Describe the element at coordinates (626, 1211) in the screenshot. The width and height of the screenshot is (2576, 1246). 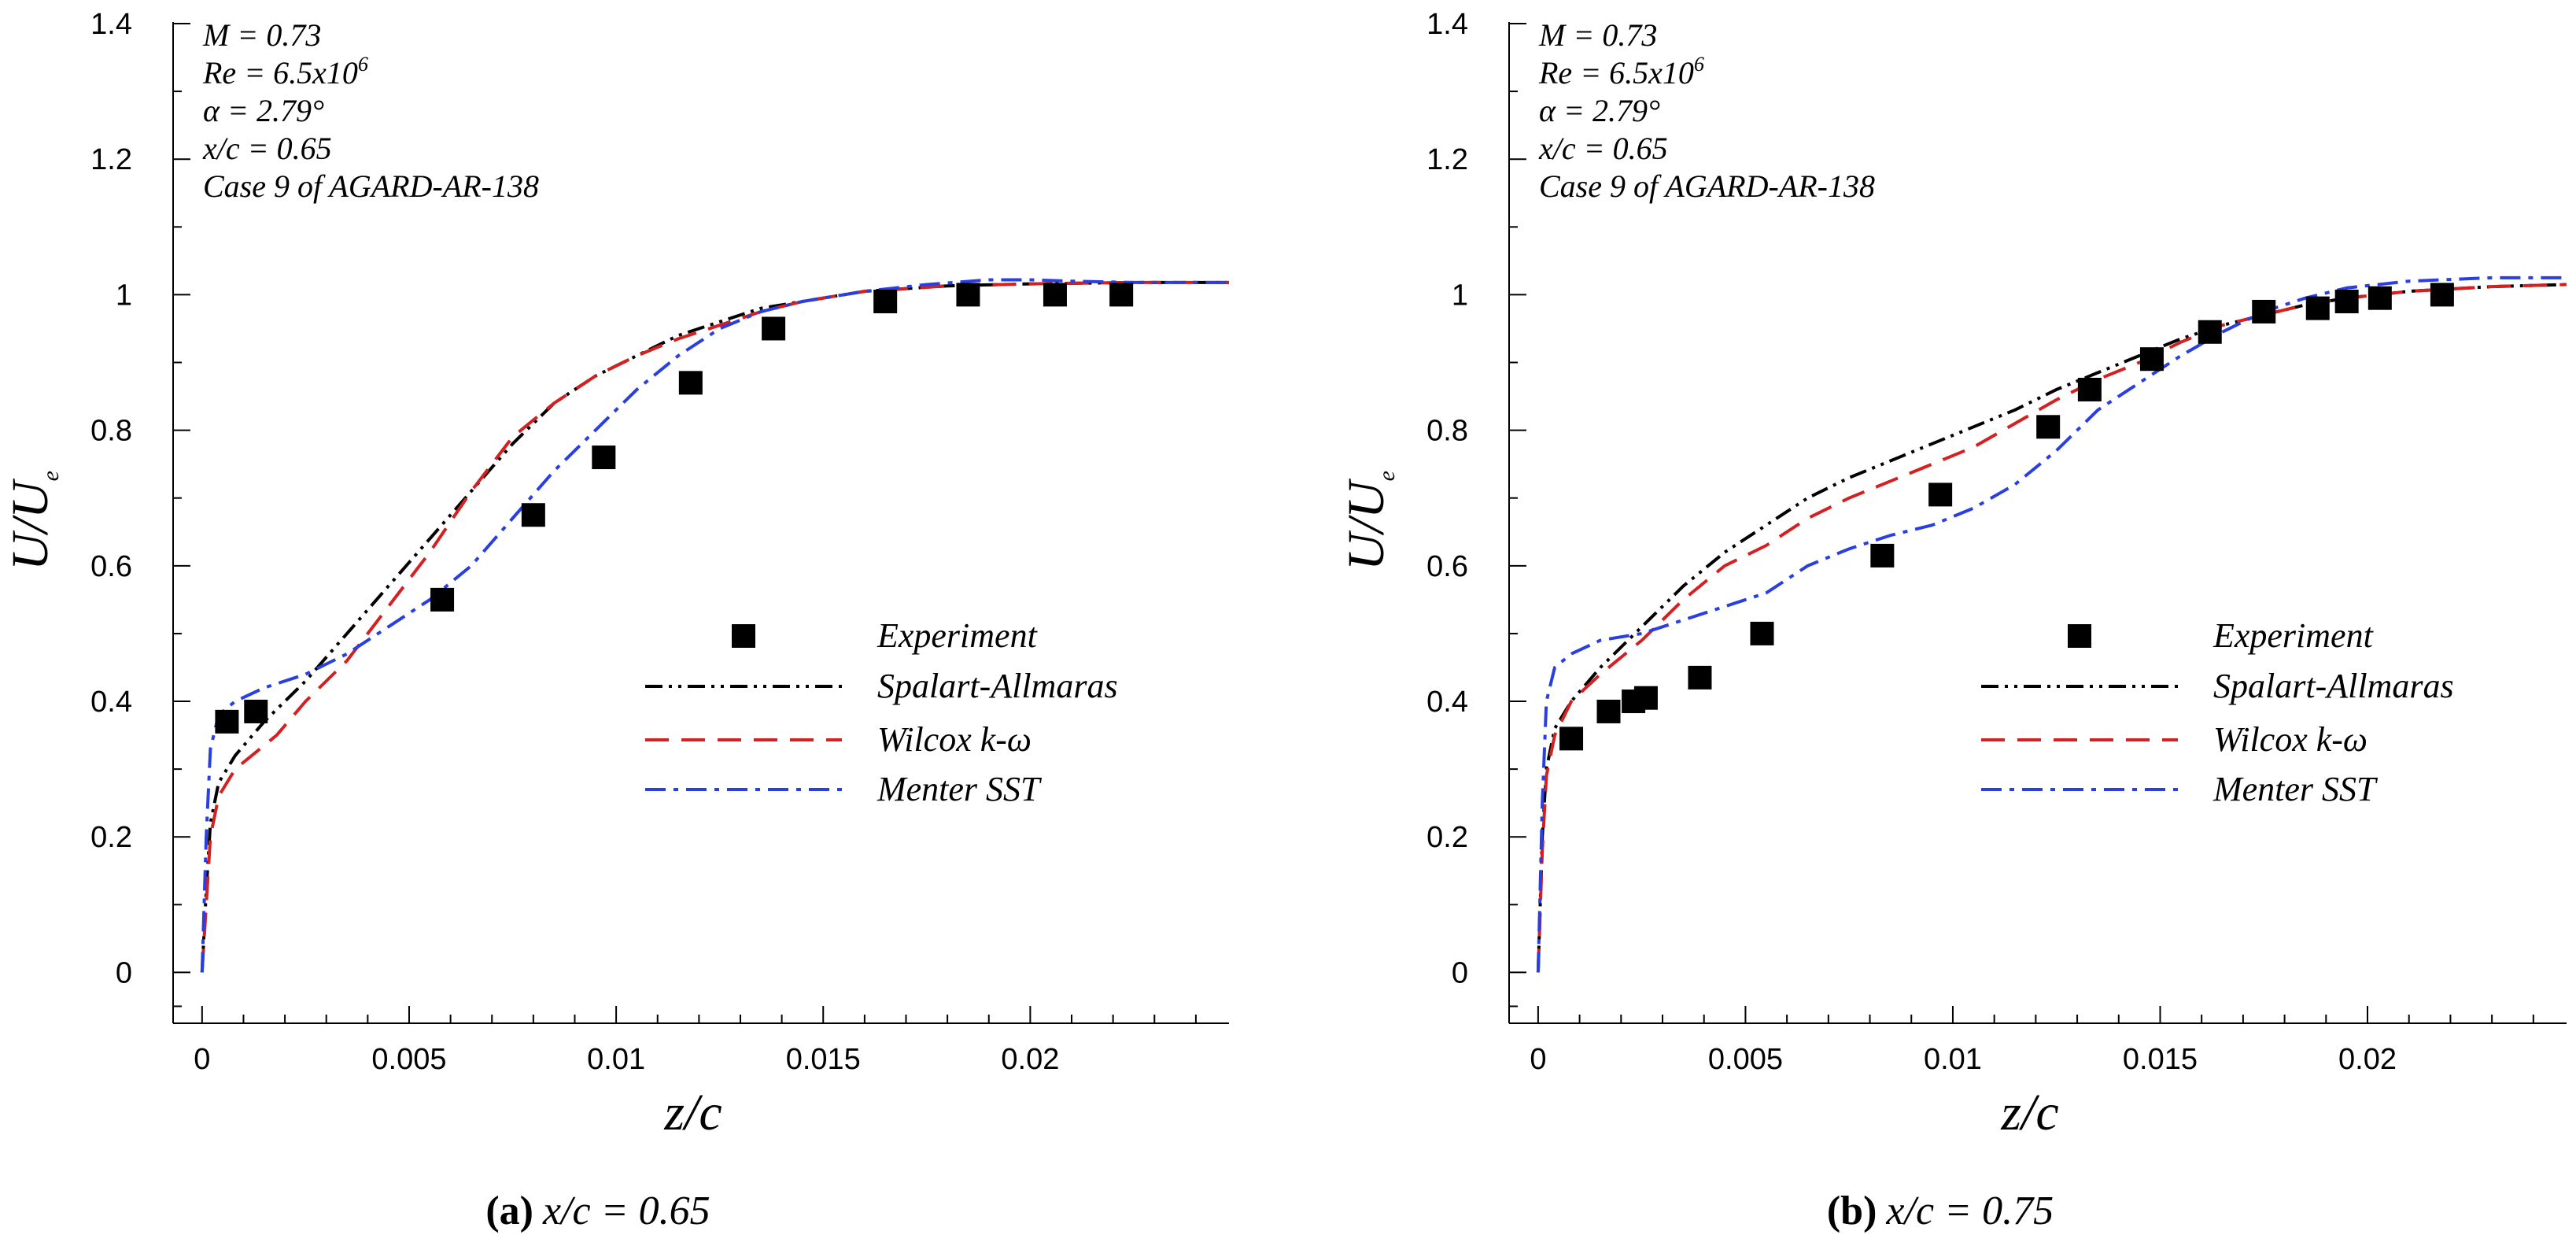
I see `caption-text: x/c = 0.65` at that location.